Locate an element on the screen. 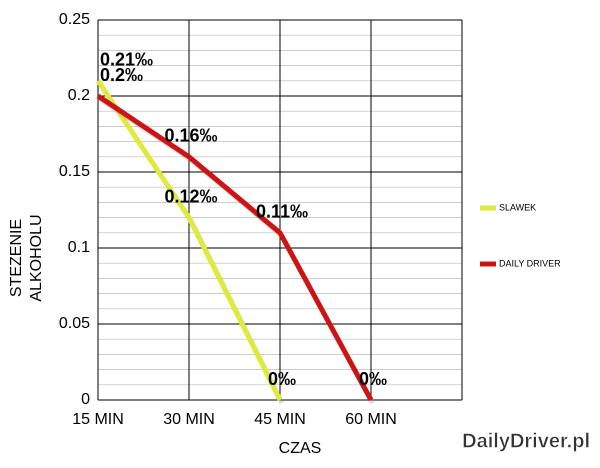 Image resolution: width=600 pixels, height=468 pixels. y-tick-label: 0.15 is located at coordinates (74, 171).